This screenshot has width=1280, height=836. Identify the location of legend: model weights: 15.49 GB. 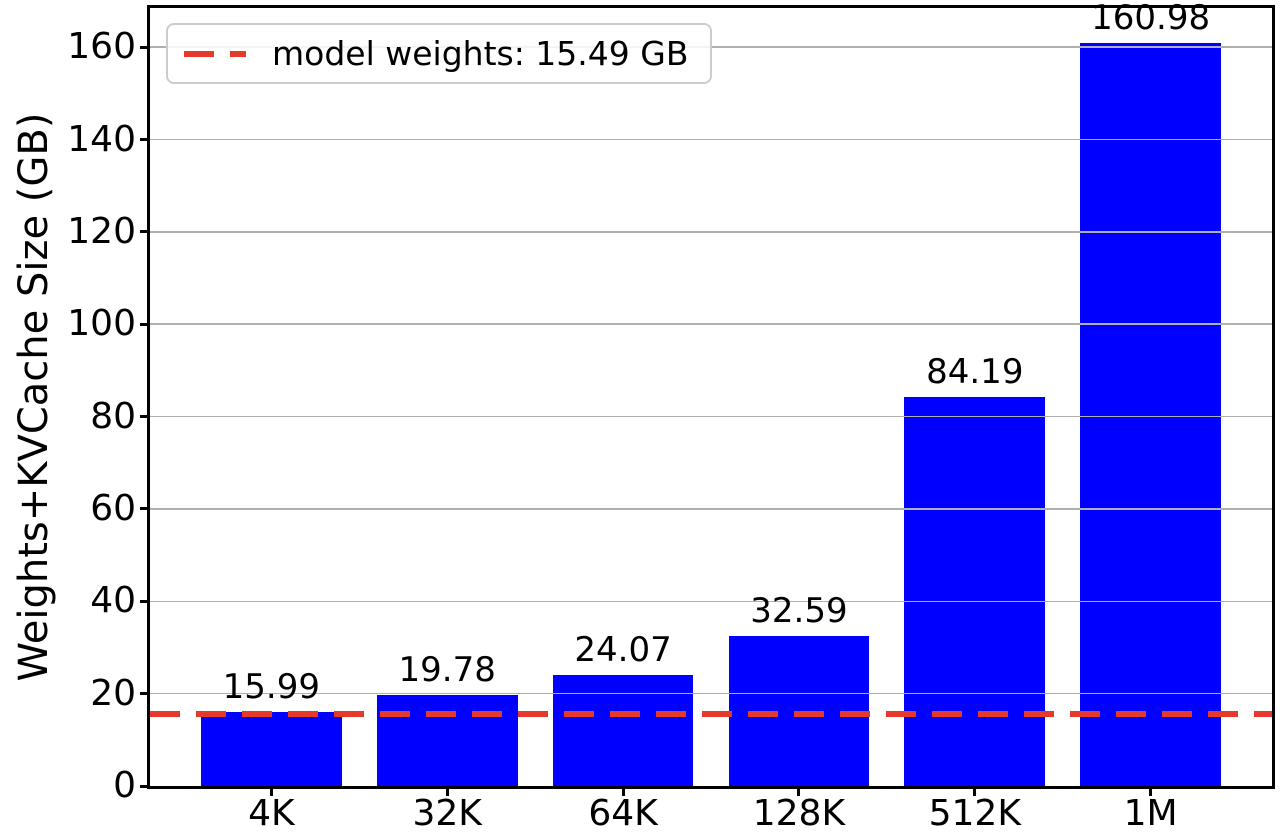
(439, 53).